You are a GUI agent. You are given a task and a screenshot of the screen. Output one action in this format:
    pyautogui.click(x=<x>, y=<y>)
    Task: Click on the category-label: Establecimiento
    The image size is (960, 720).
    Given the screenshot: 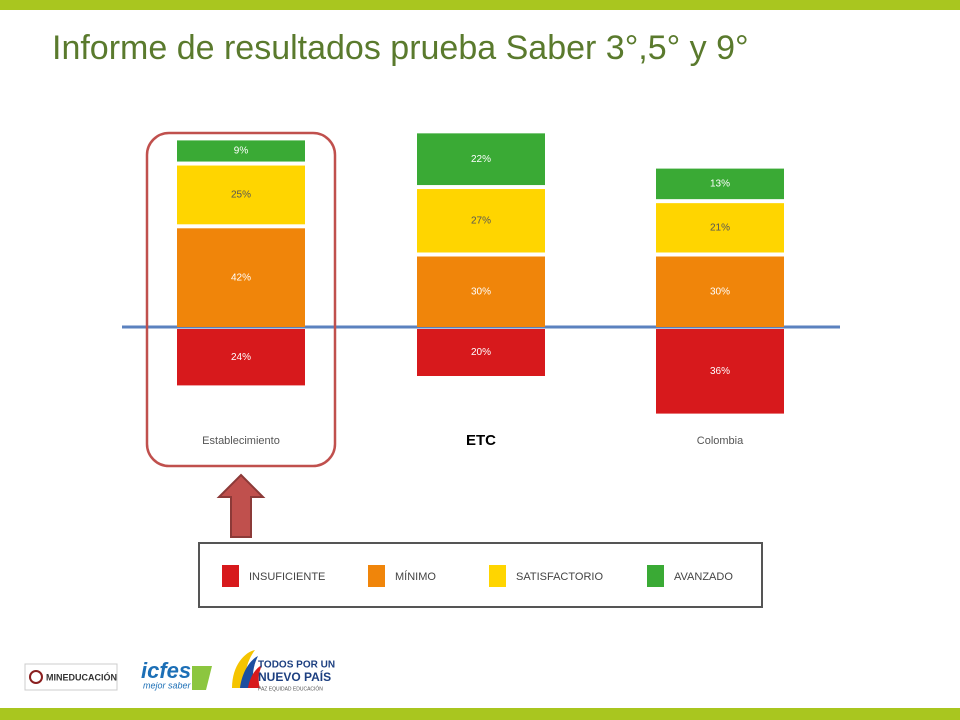 What is the action you would take?
    pyautogui.click(x=241, y=441)
    